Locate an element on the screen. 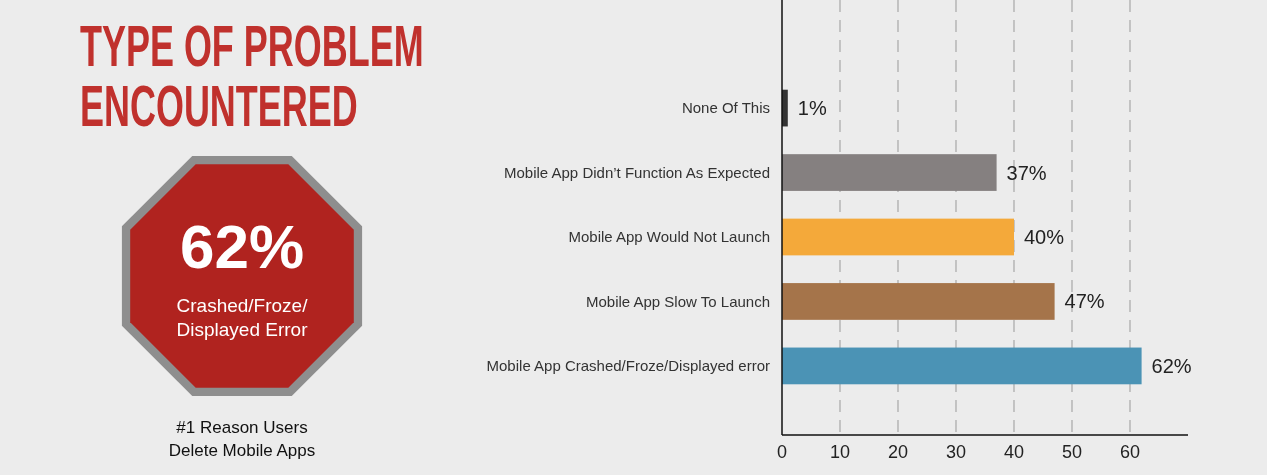 Image resolution: width=1267 pixels, height=475 pixels. x-tick-label: 10 is located at coordinates (840, 452).